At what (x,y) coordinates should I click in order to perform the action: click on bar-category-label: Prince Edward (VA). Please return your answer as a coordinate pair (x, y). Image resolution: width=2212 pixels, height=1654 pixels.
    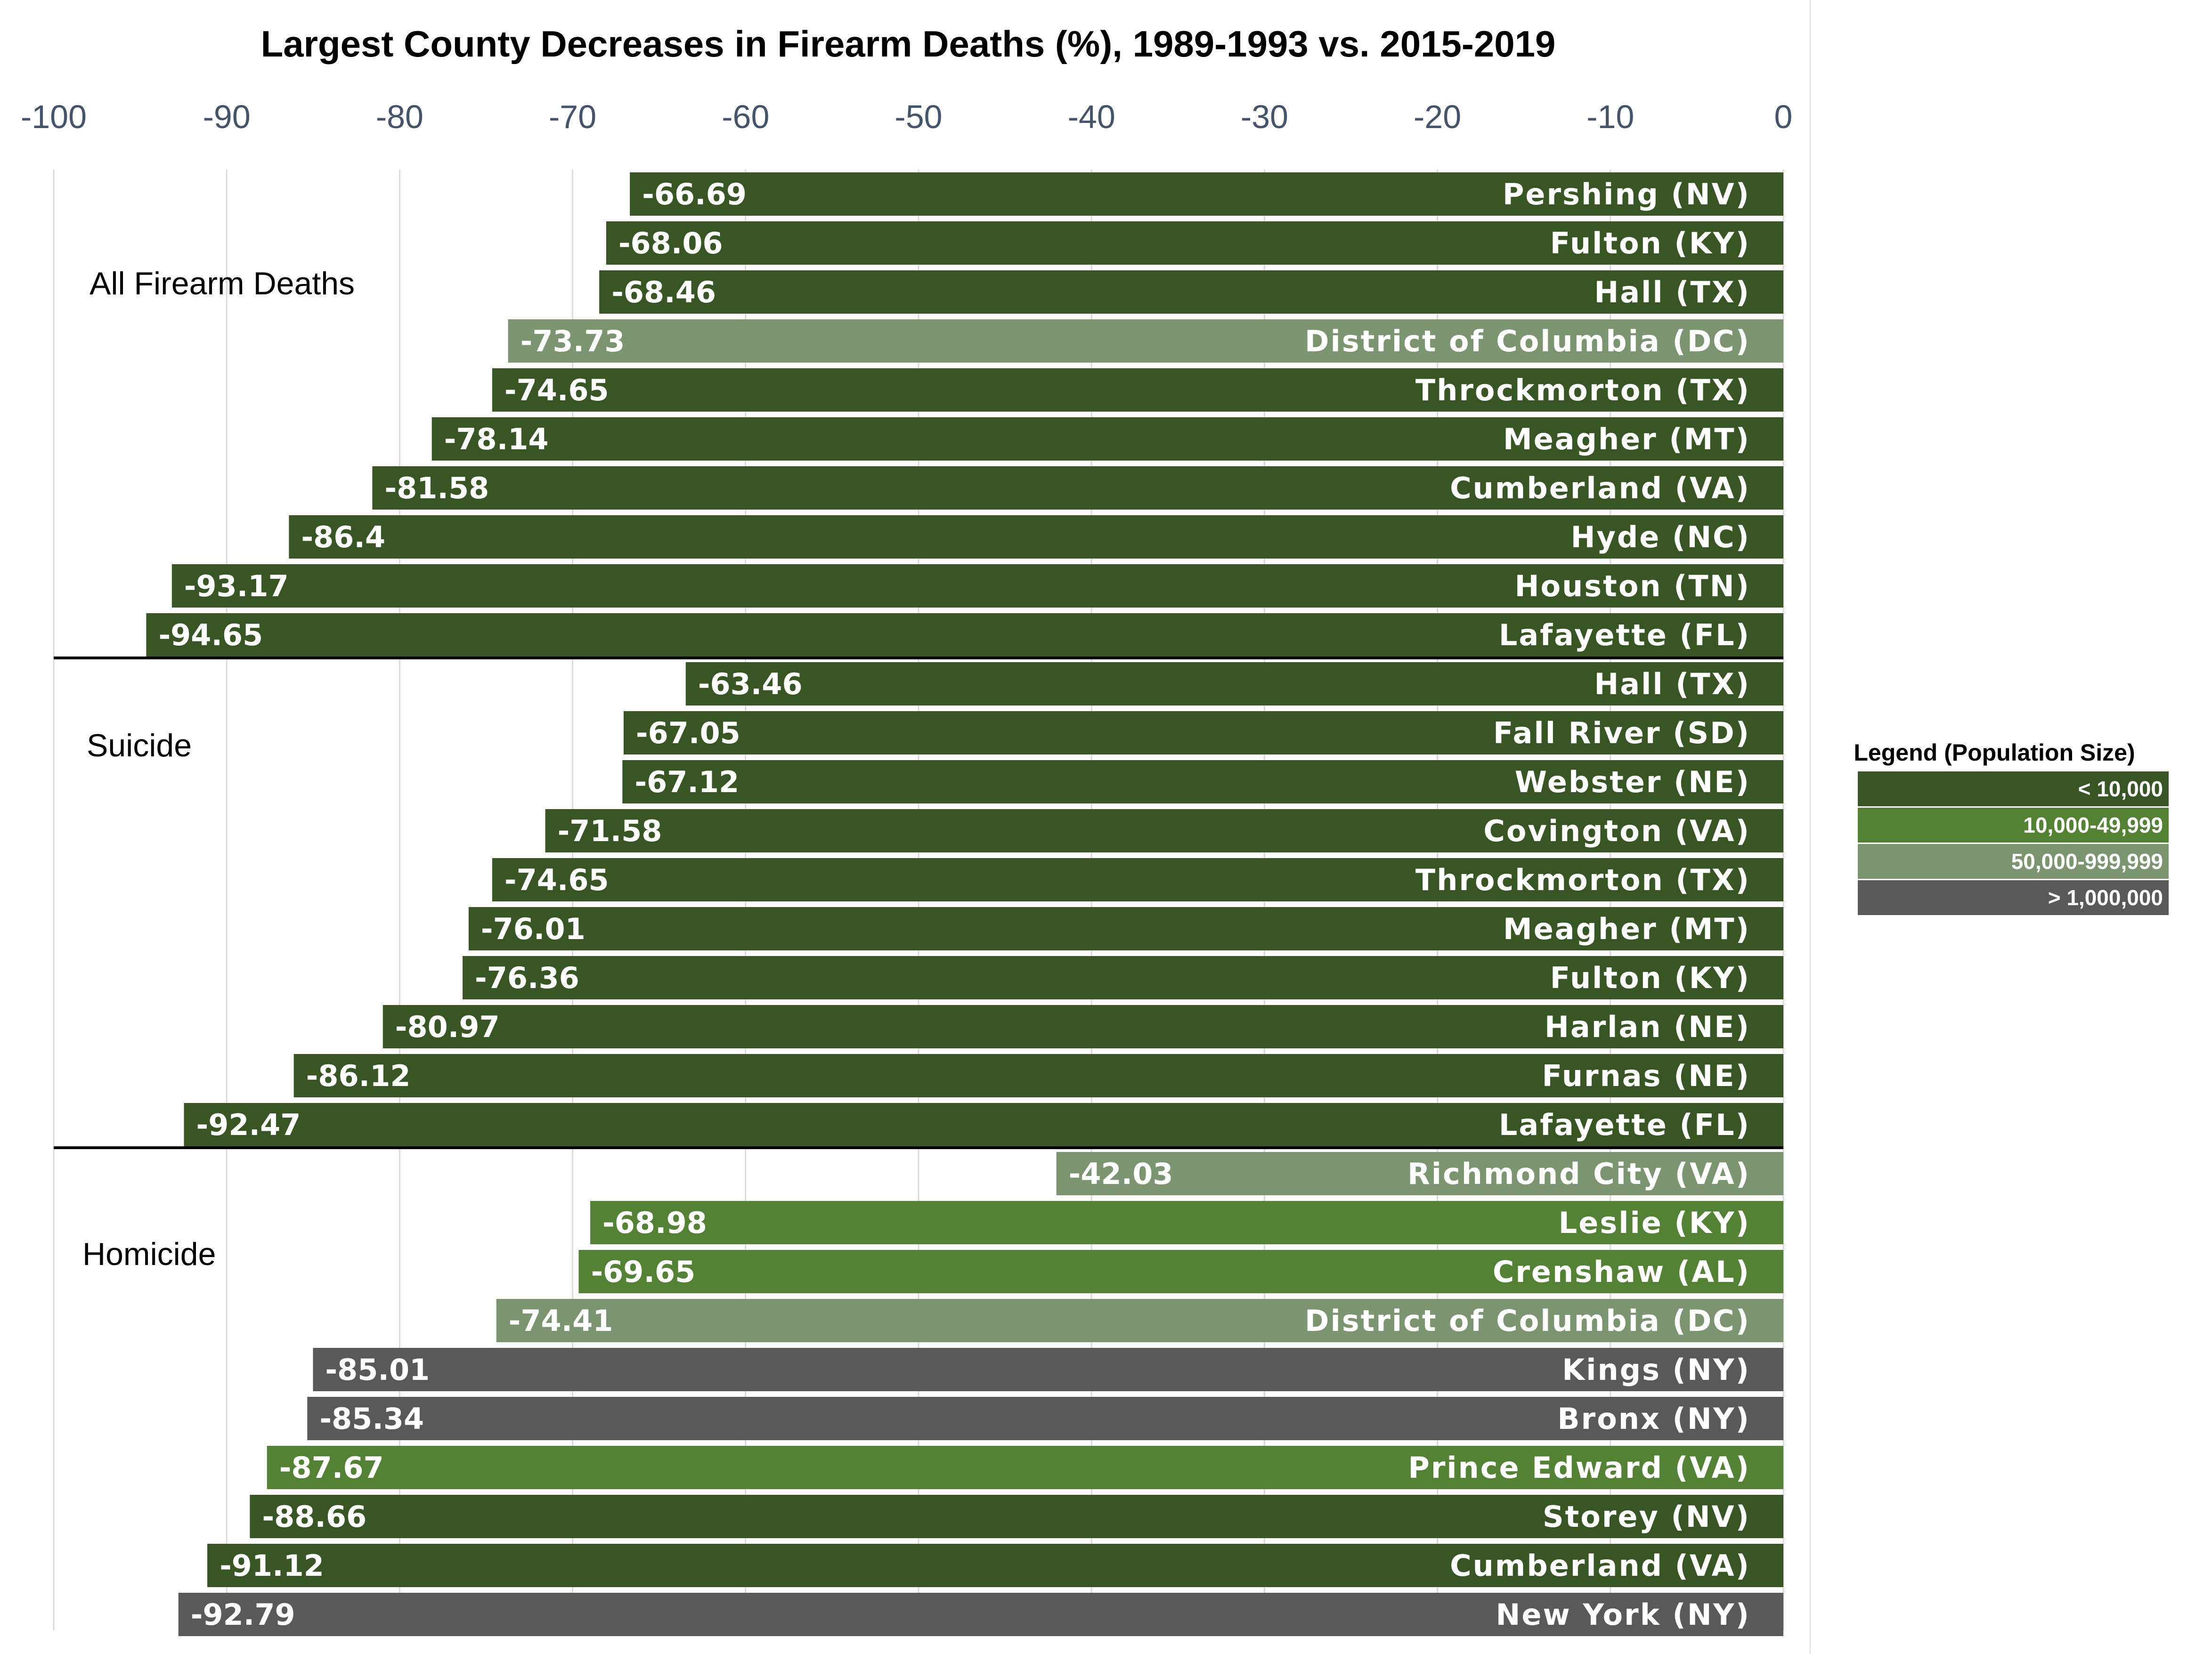
    Looking at the image, I should click on (1579, 1468).